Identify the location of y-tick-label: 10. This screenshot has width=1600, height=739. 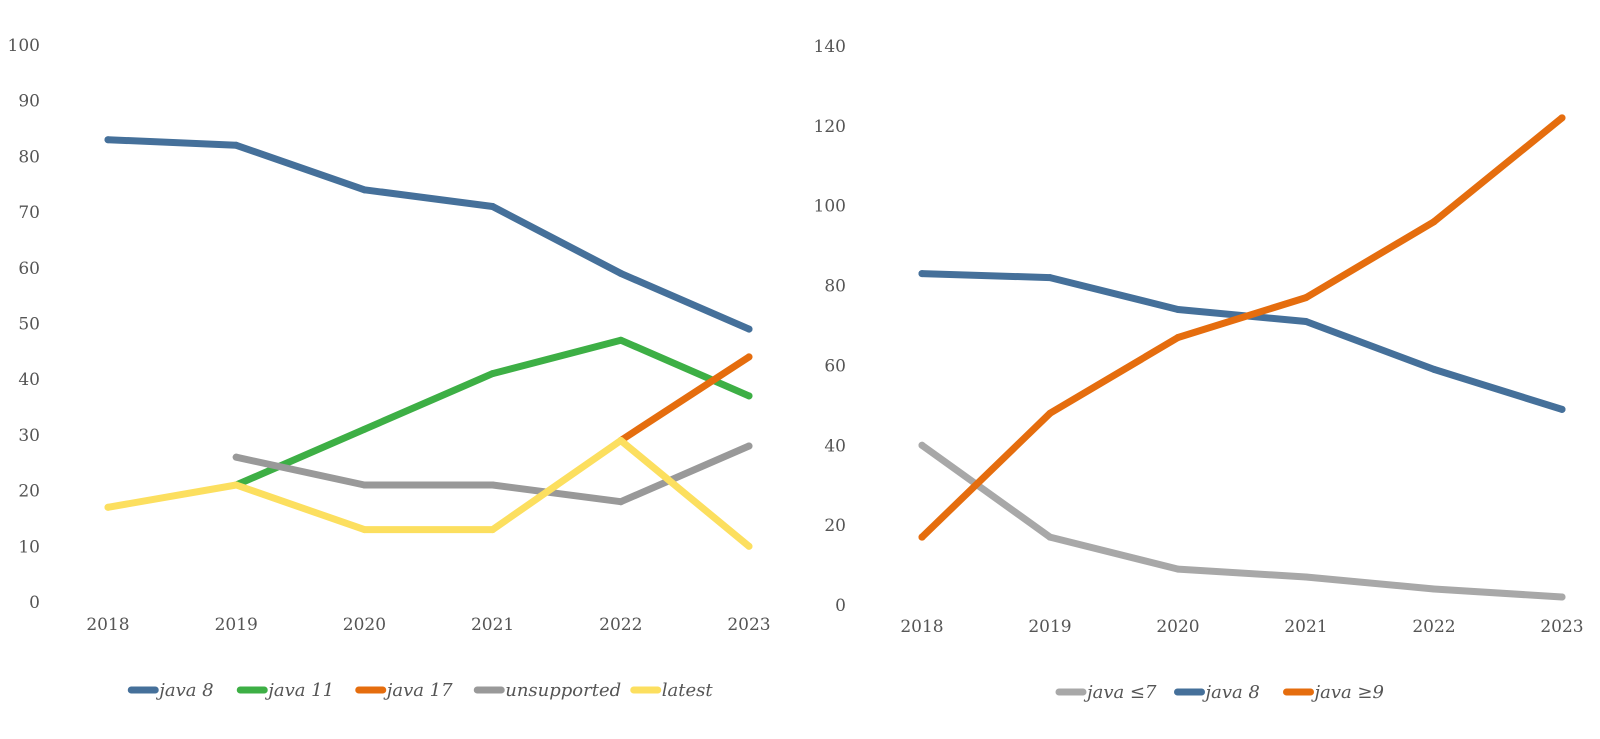
(29, 547).